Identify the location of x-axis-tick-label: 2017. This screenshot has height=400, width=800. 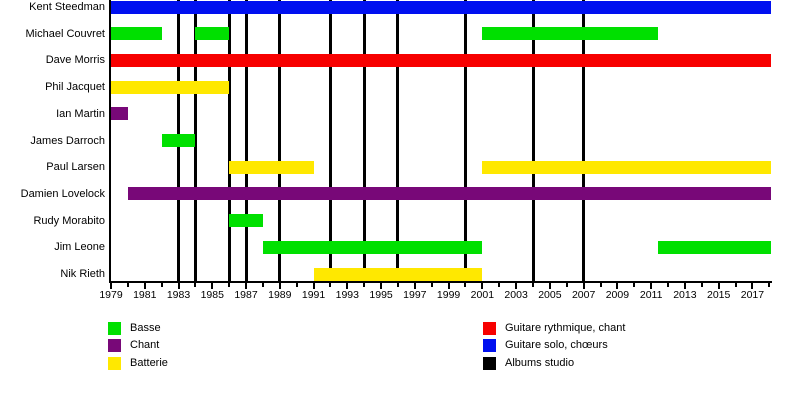
(752, 295).